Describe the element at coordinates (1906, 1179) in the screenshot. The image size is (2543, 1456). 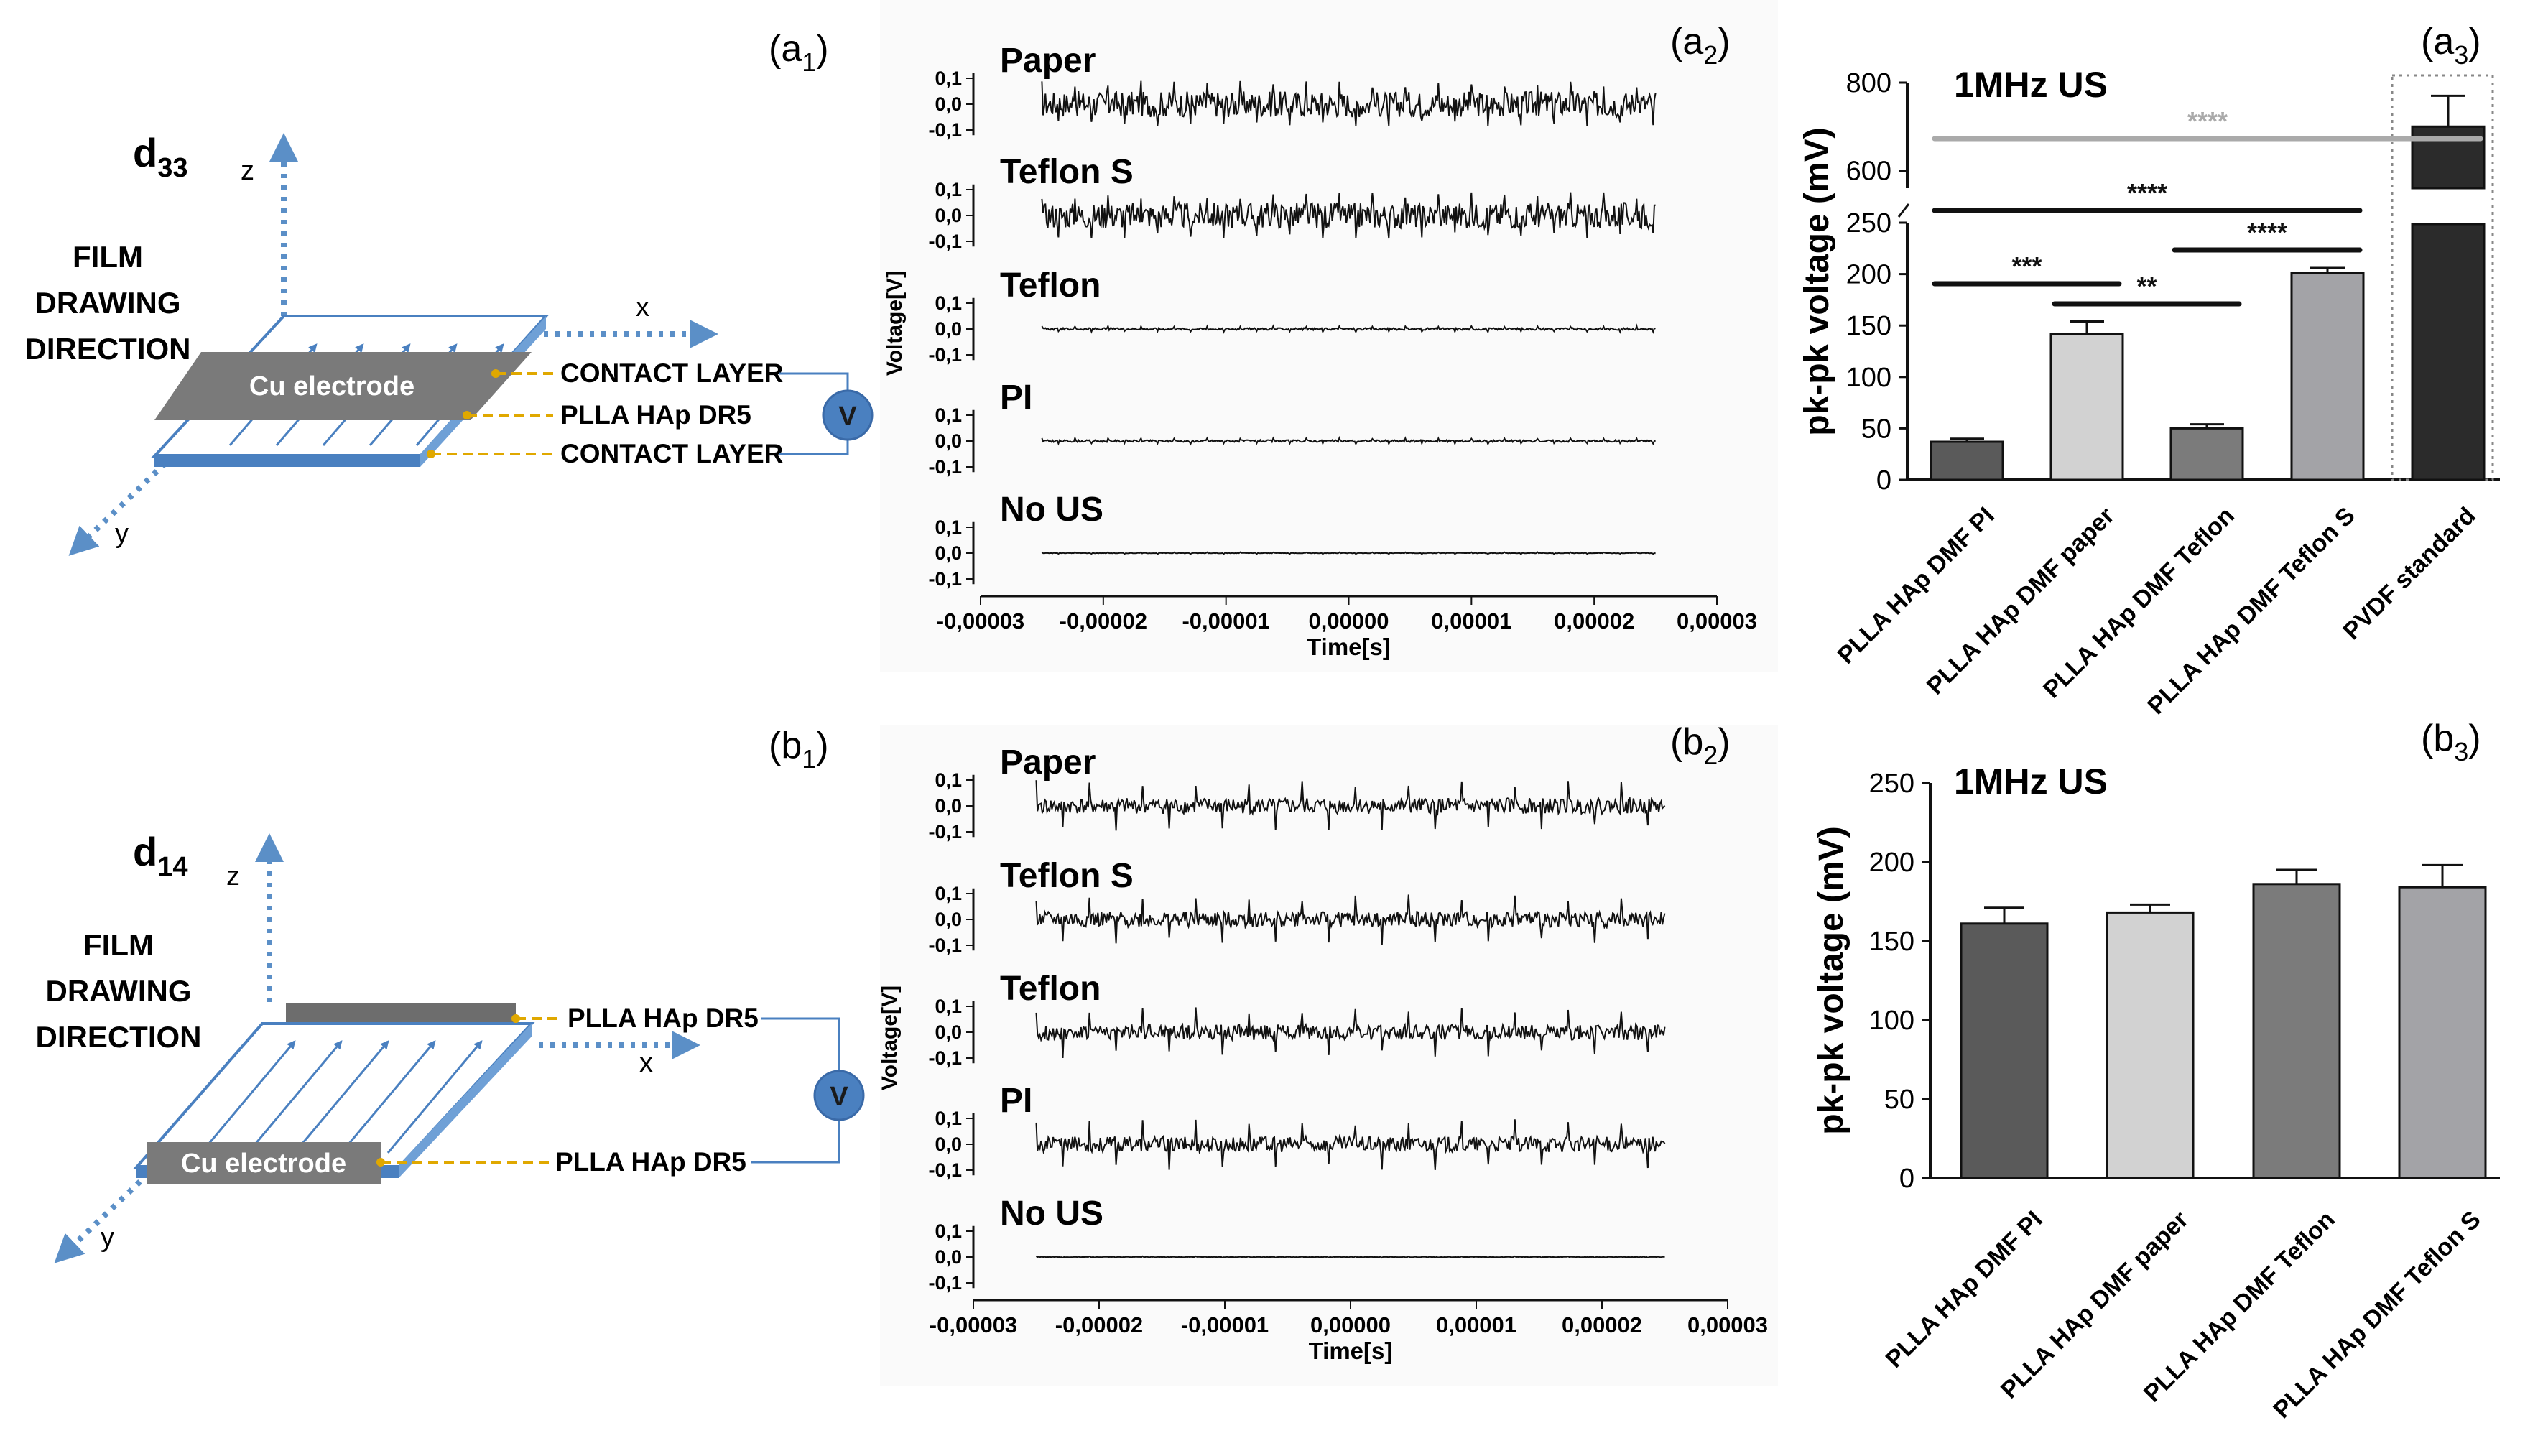
I see `y-tick-label: 0` at that location.